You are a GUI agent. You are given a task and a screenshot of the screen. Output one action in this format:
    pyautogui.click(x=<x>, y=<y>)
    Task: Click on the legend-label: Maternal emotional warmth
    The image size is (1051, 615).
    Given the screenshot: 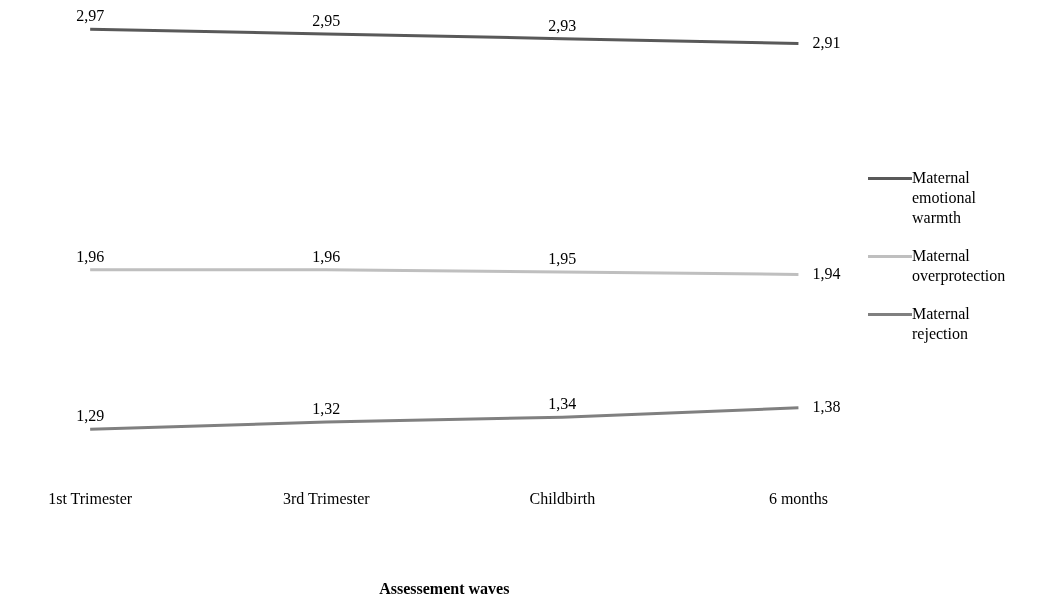 What is the action you would take?
    pyautogui.click(x=944, y=198)
    